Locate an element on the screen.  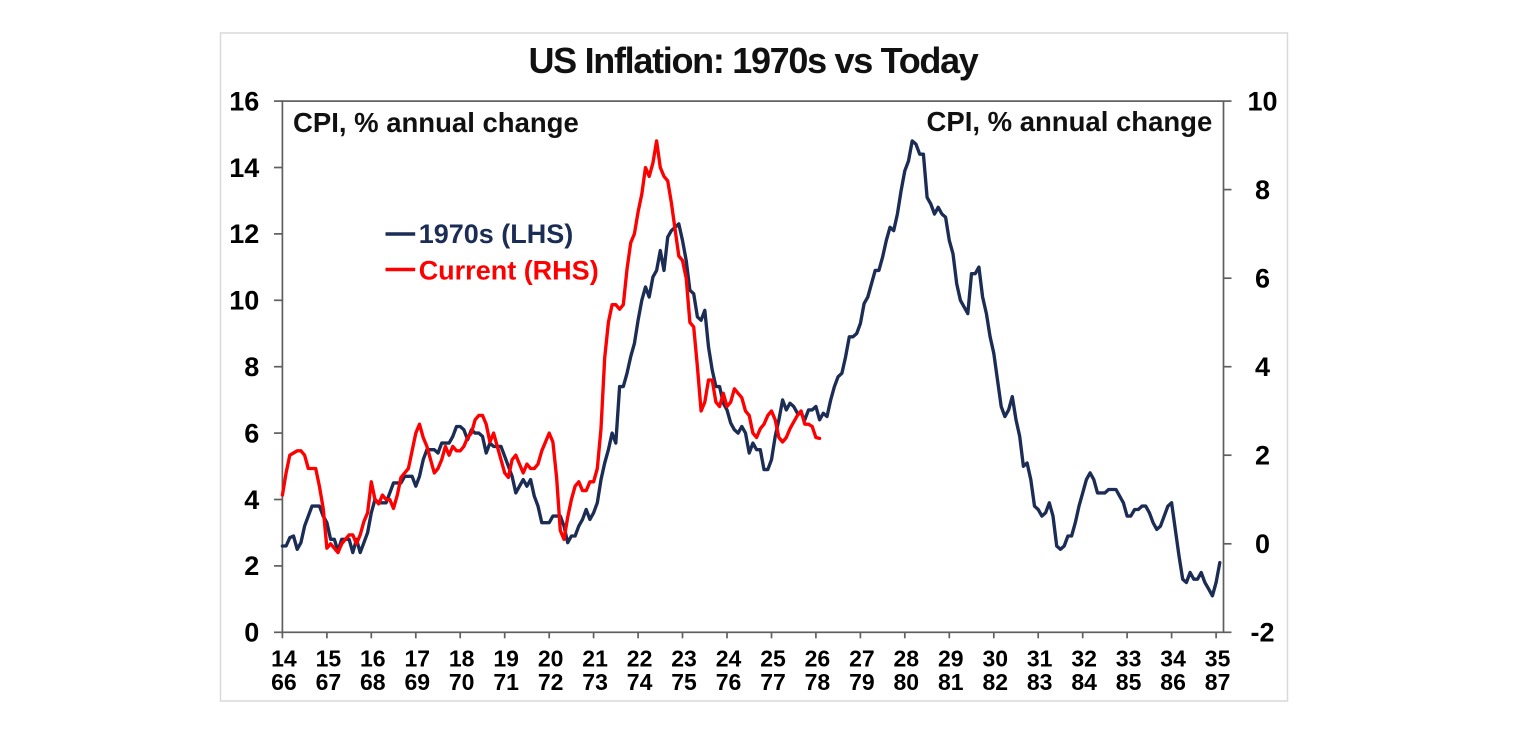
svg-text: 86 is located at coordinates (1173, 682).